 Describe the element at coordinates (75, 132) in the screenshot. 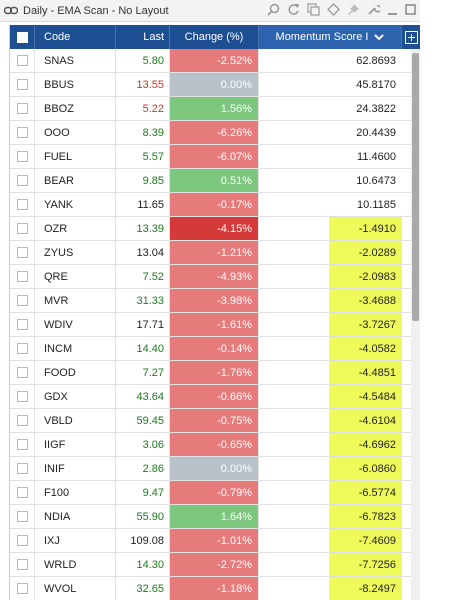

I see `code-cell: OOO` at that location.